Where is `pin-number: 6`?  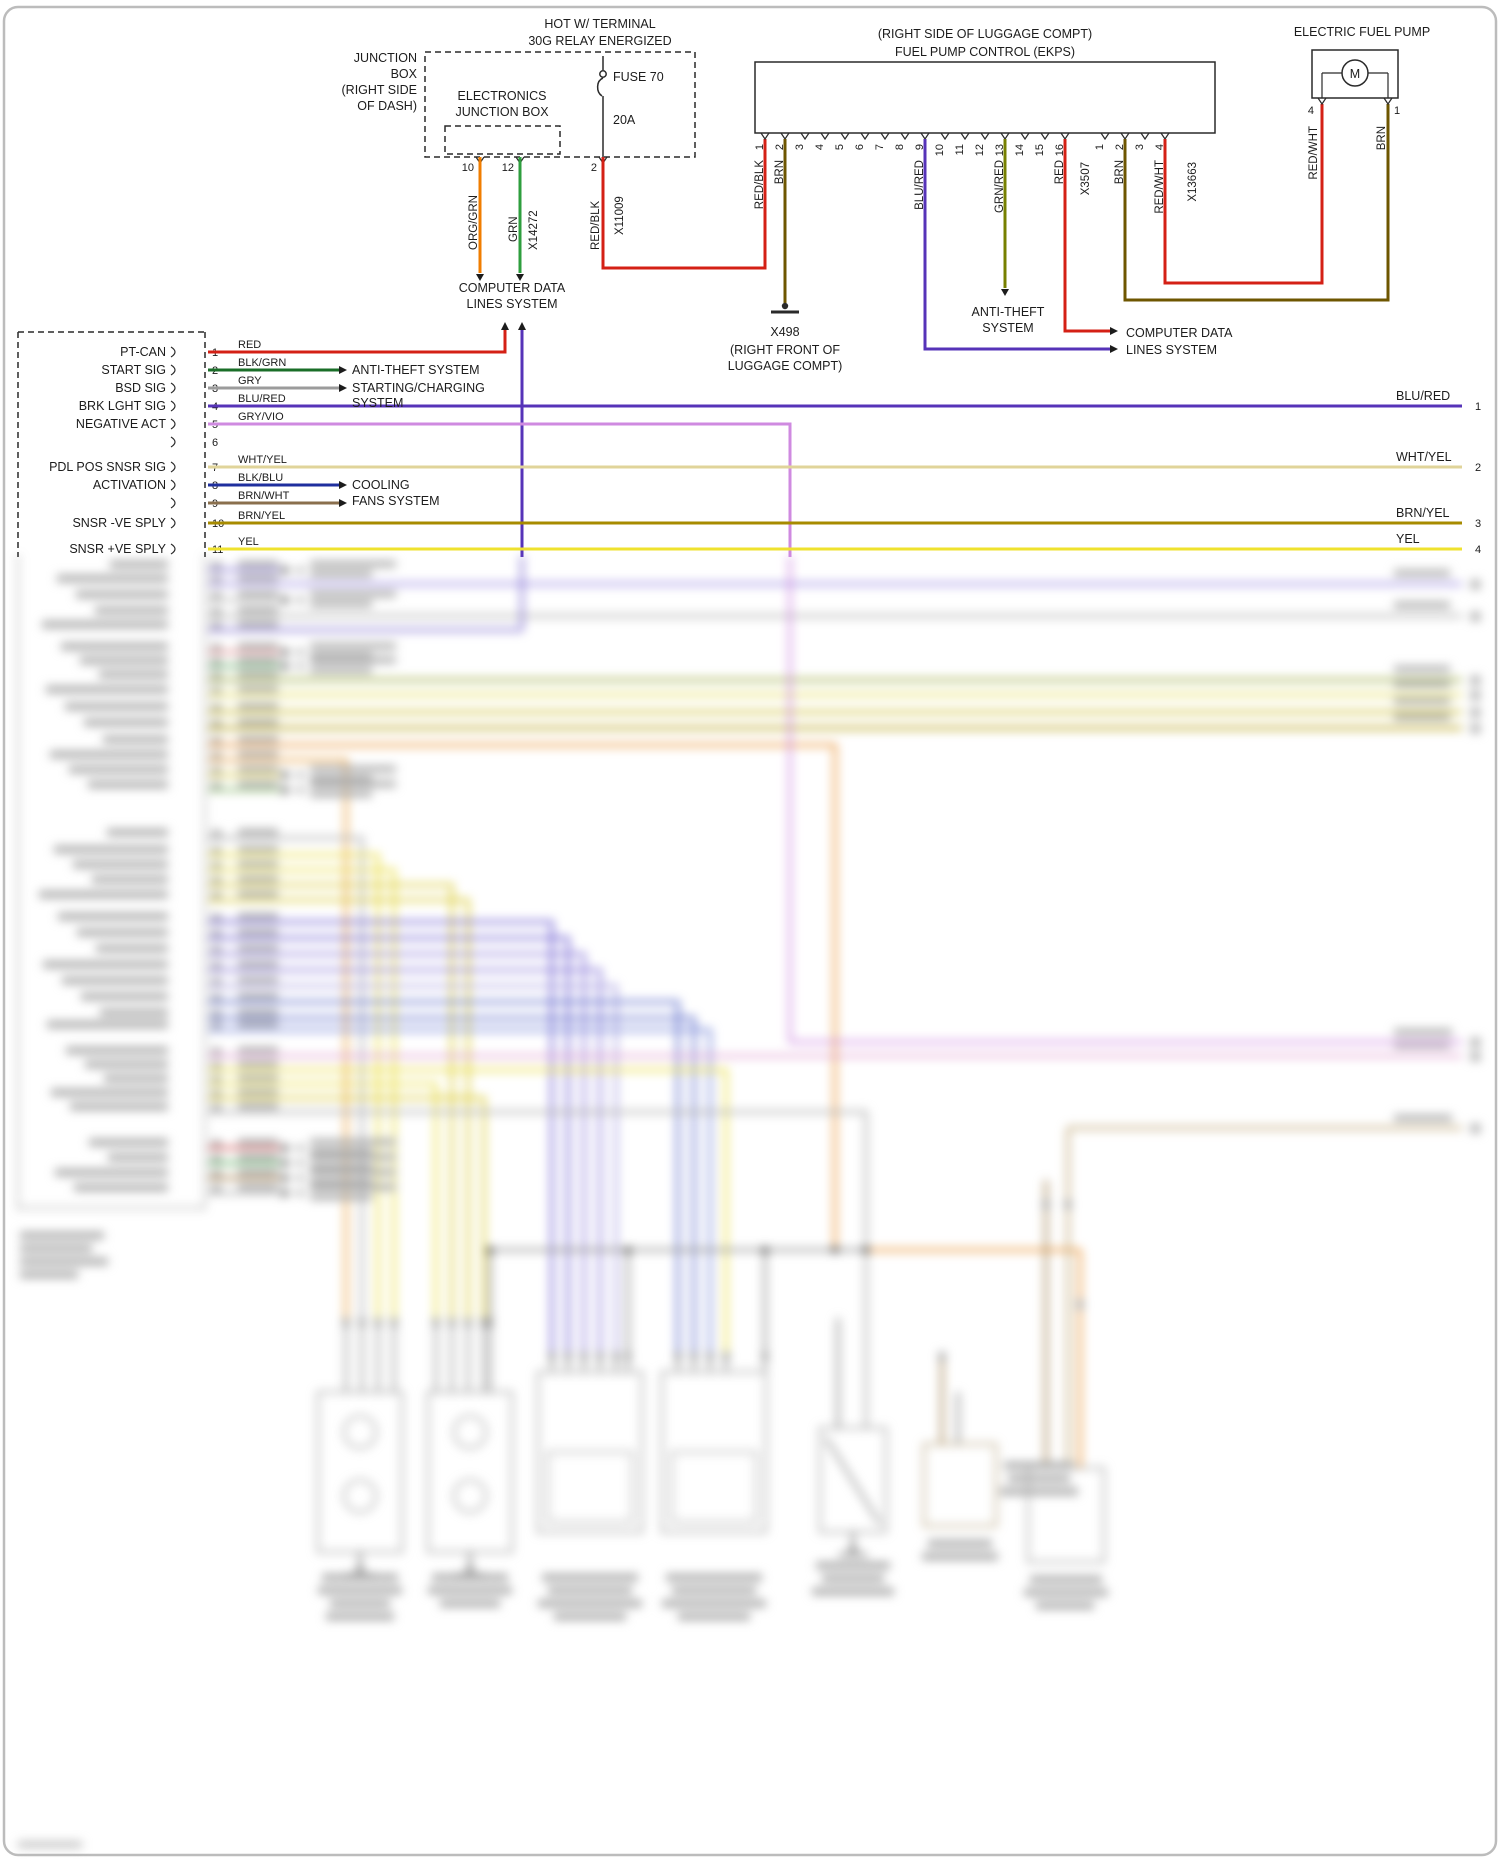 pin-number: 6 is located at coordinates (215, 443).